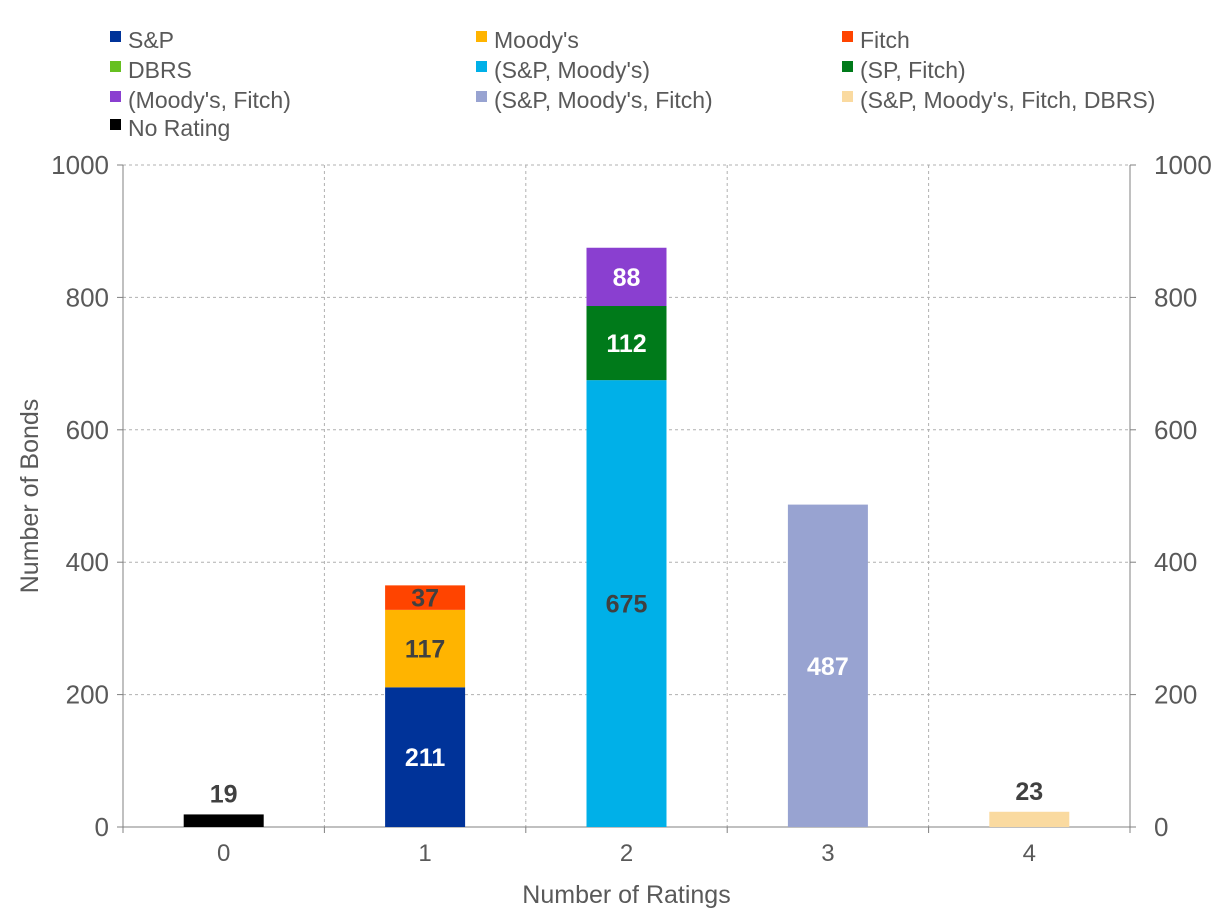  Describe the element at coordinates (30, 496) in the screenshot. I see `y-axis-title: Number of Bonds` at that location.